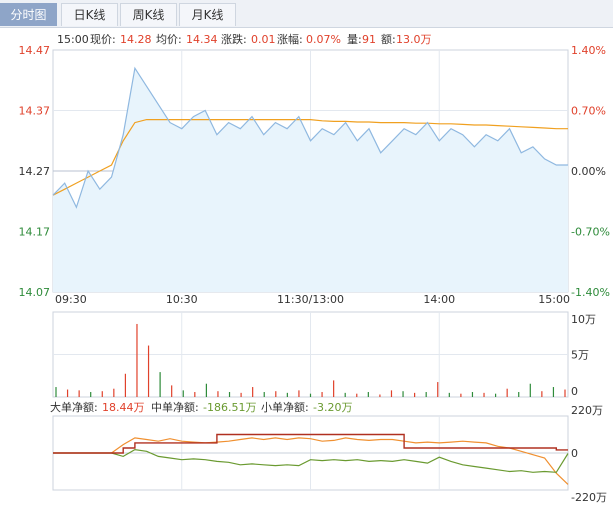 Image resolution: width=613 pixels, height=518 pixels. I want to click on time-tick-label: 10:30, so click(182, 299).